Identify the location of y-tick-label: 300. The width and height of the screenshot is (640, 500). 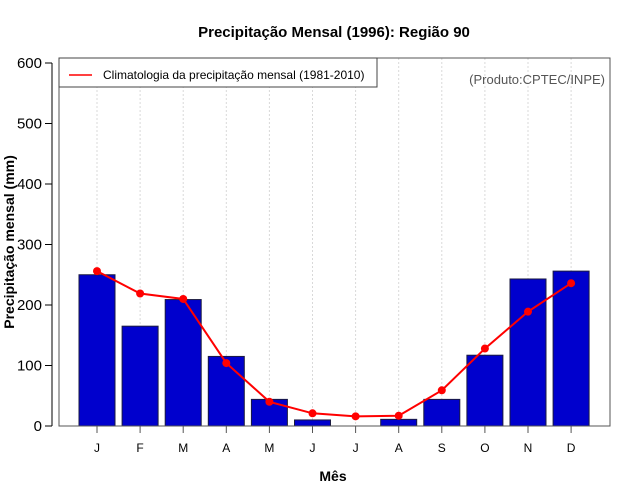
(29, 245).